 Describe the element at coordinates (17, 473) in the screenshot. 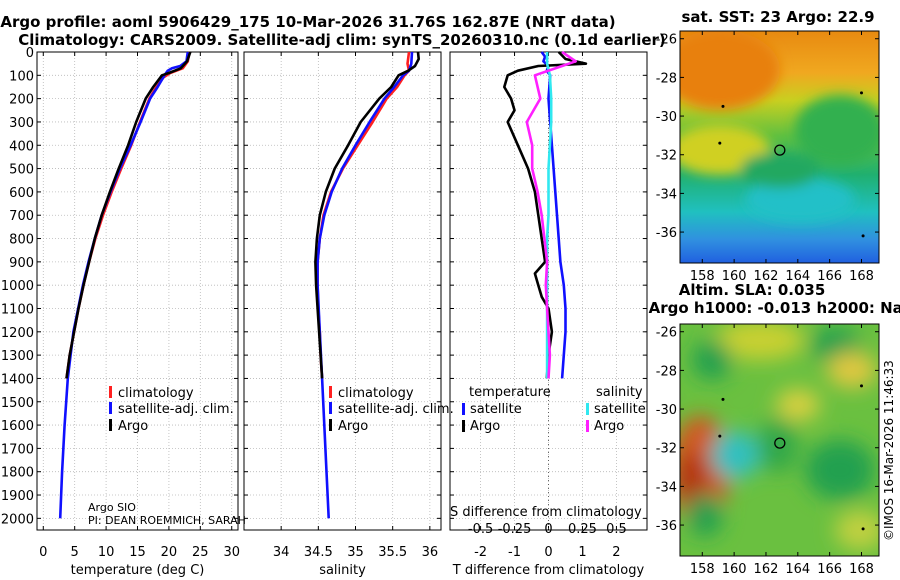

I see `y-tick-label: 1800` at that location.